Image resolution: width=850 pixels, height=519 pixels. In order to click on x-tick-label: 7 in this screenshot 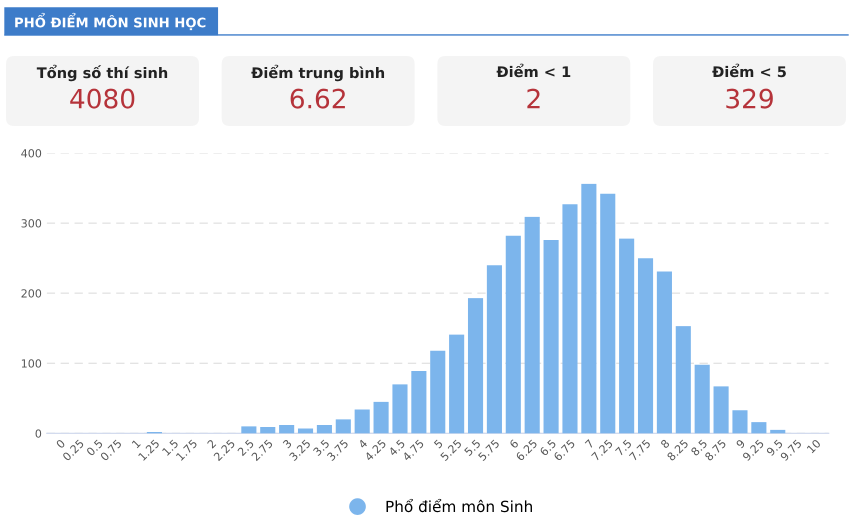, I will do `click(589, 444)`.